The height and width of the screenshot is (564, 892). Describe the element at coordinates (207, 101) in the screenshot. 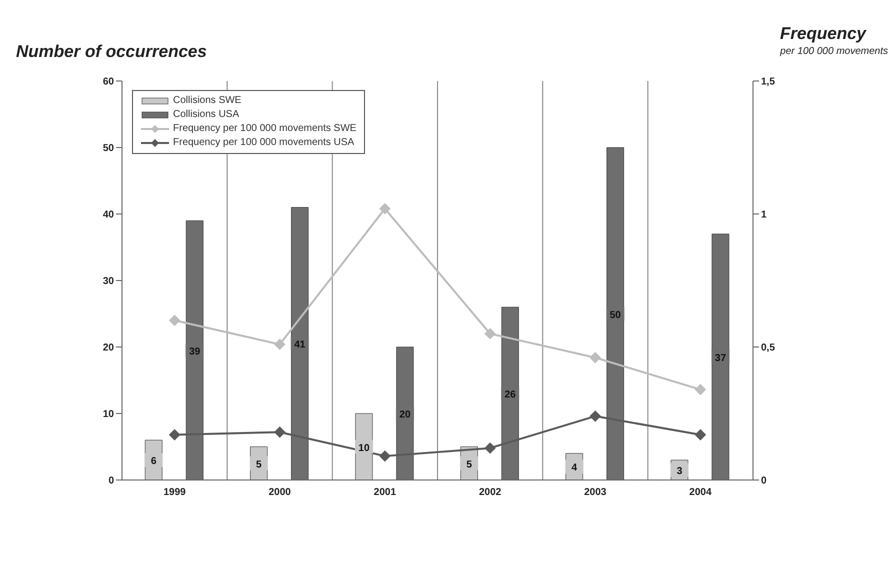

I see `legend-label: Collisions SWE` at that location.